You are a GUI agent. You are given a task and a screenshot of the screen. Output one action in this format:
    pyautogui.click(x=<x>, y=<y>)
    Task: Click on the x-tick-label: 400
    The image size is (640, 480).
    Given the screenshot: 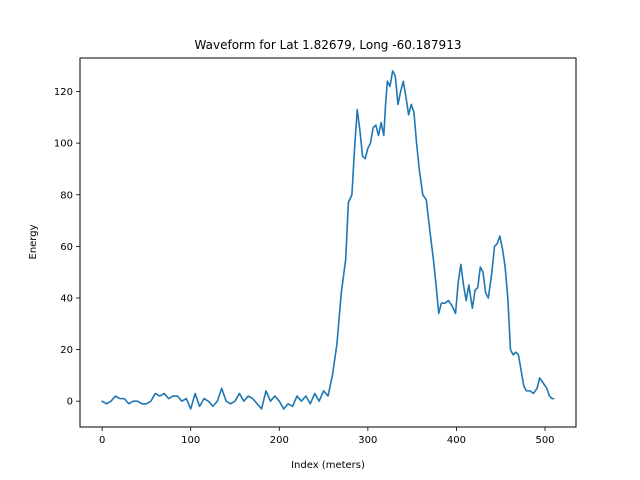 What is the action you would take?
    pyautogui.click(x=456, y=440)
    